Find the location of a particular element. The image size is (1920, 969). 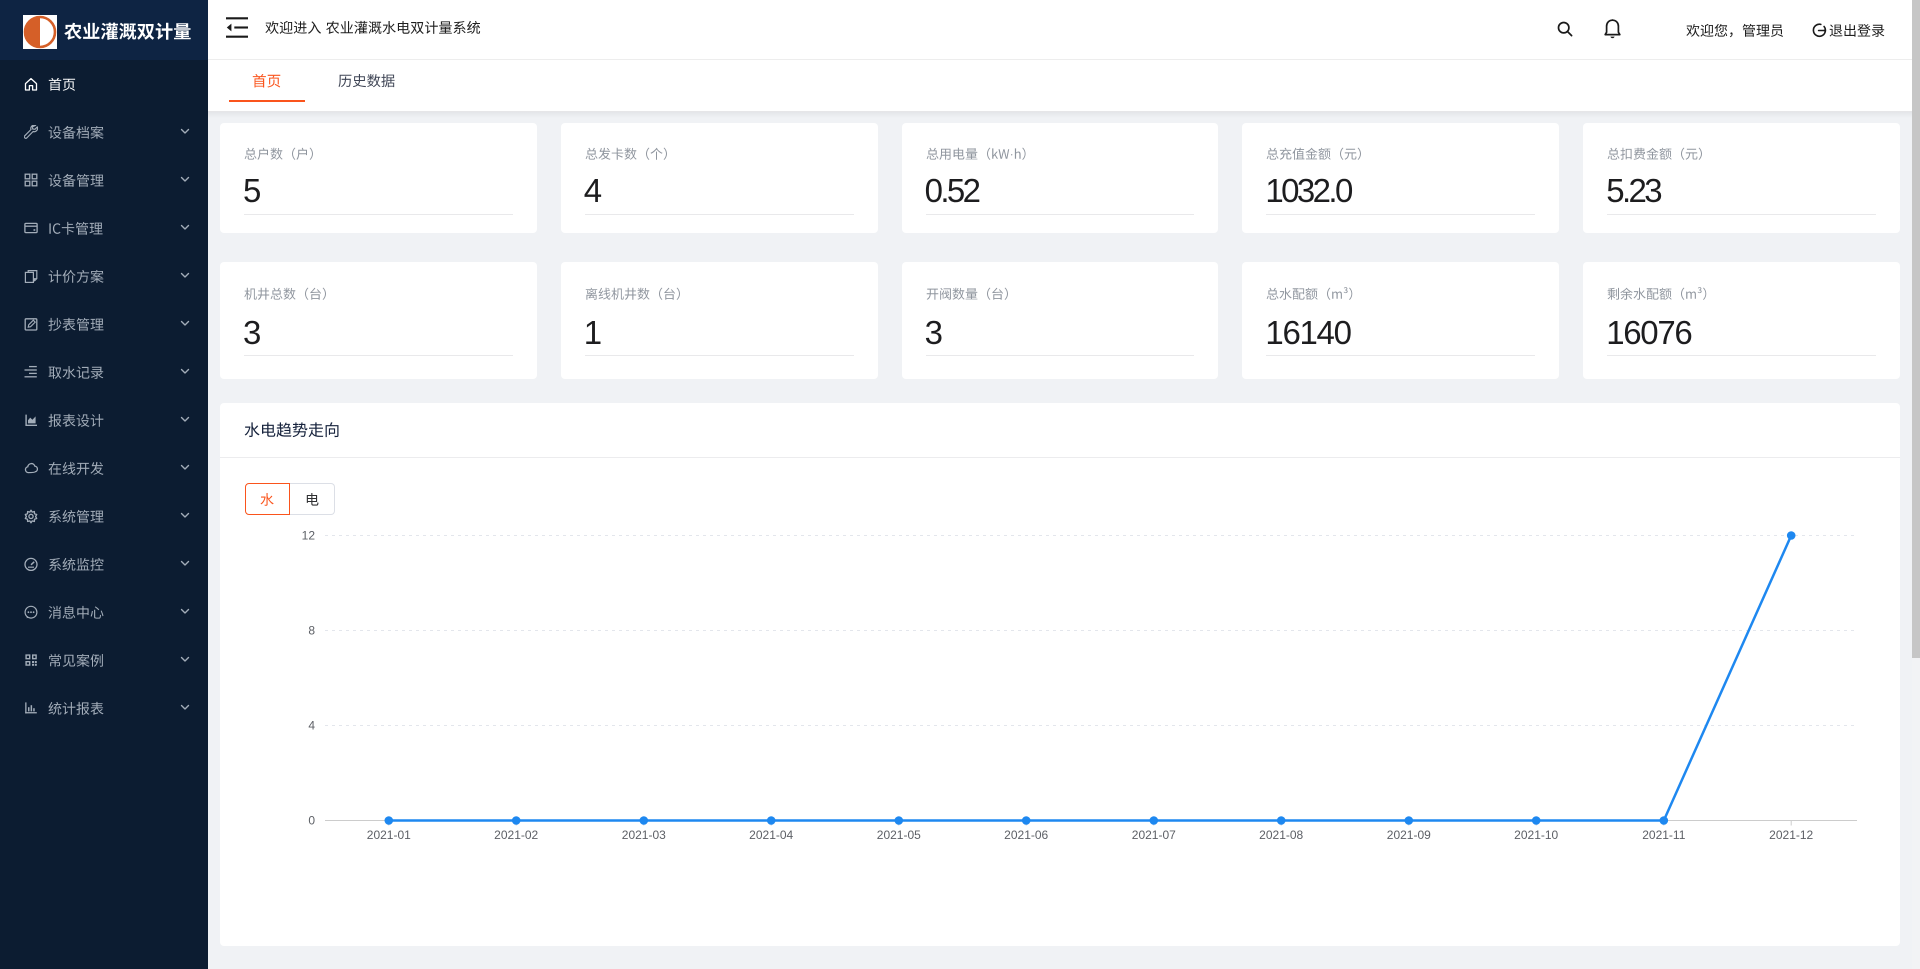

svg-text: 12 is located at coordinates (309, 536).